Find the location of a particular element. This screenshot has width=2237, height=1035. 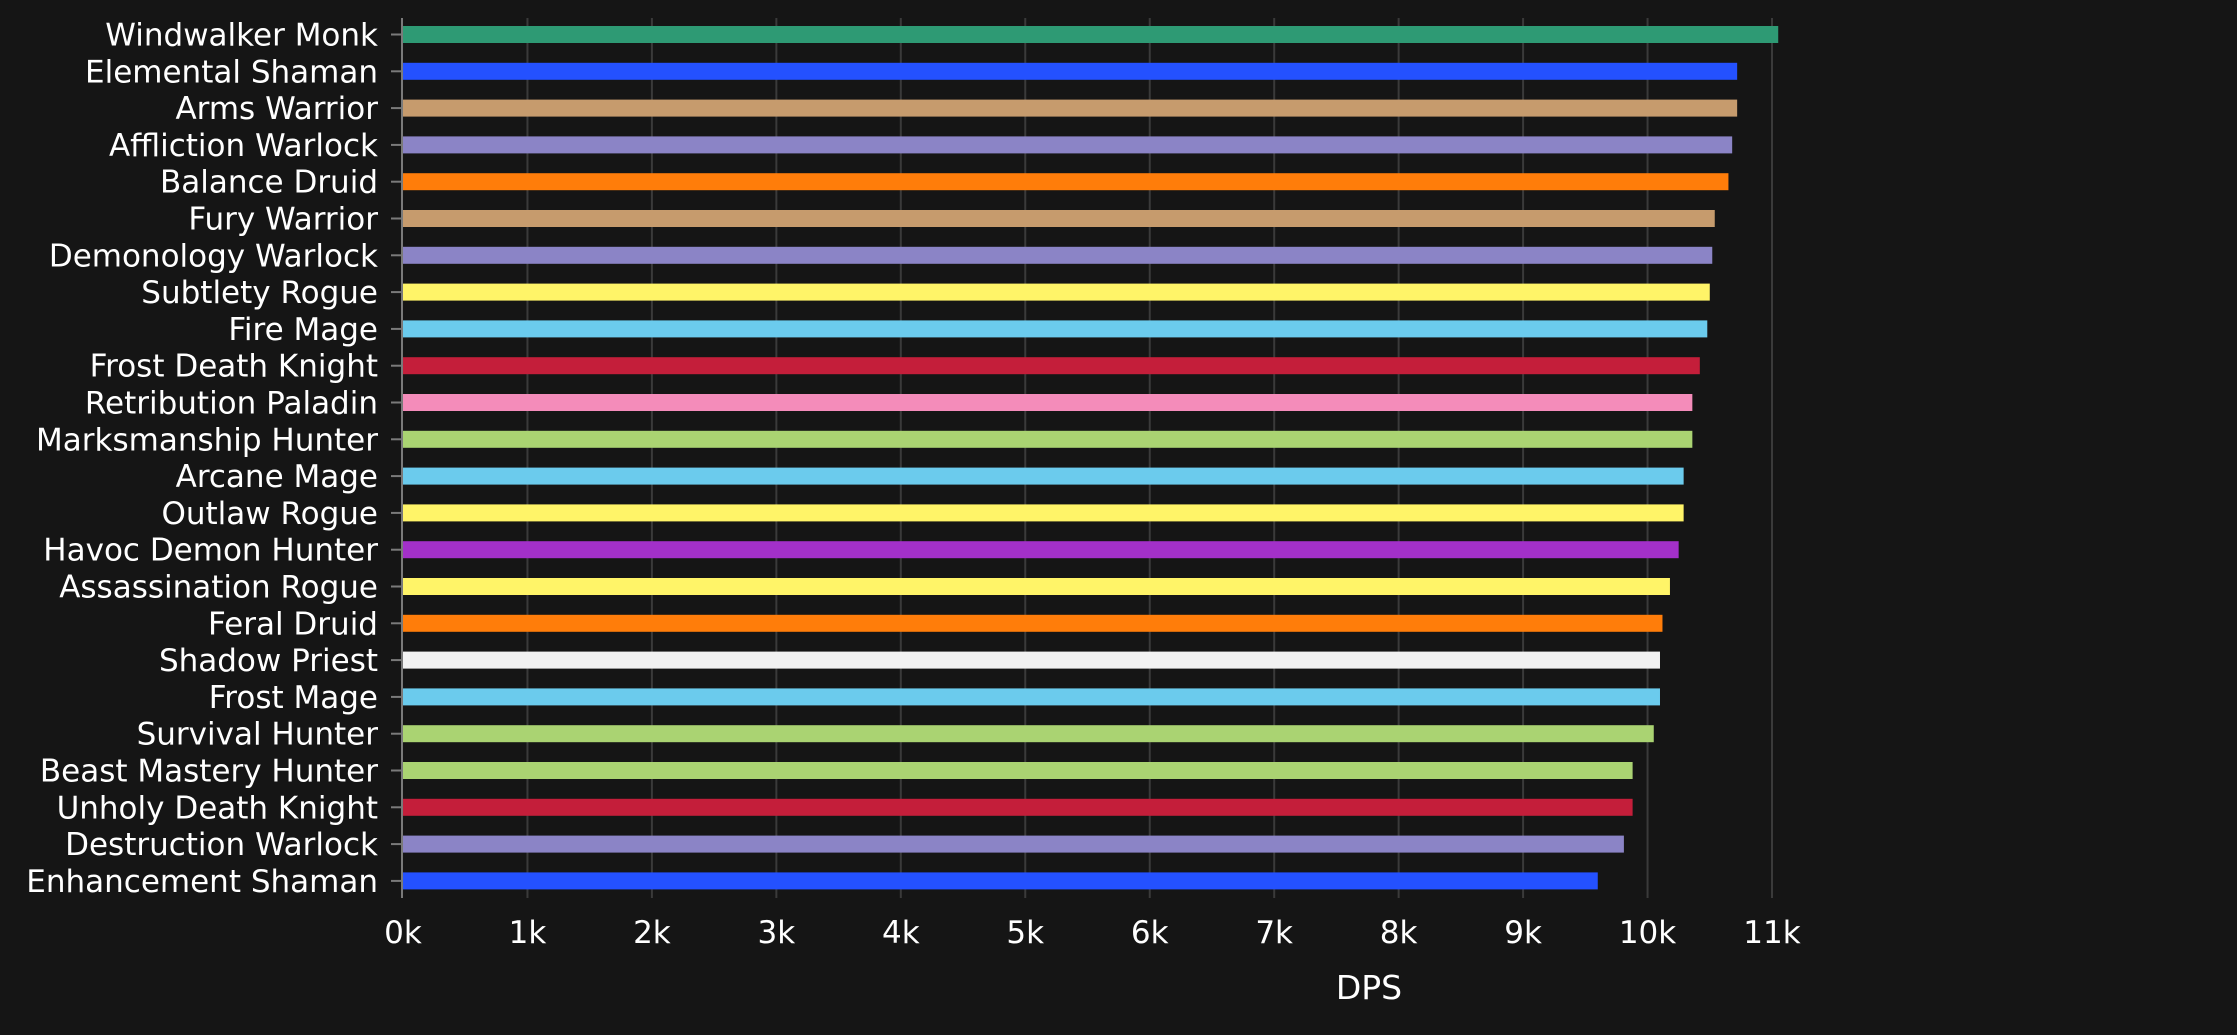

x-tick-labels: 0k 1k 2k 3k 4k 5k 6k 7k 8k 9k 10k 11k is located at coordinates (1092, 933).